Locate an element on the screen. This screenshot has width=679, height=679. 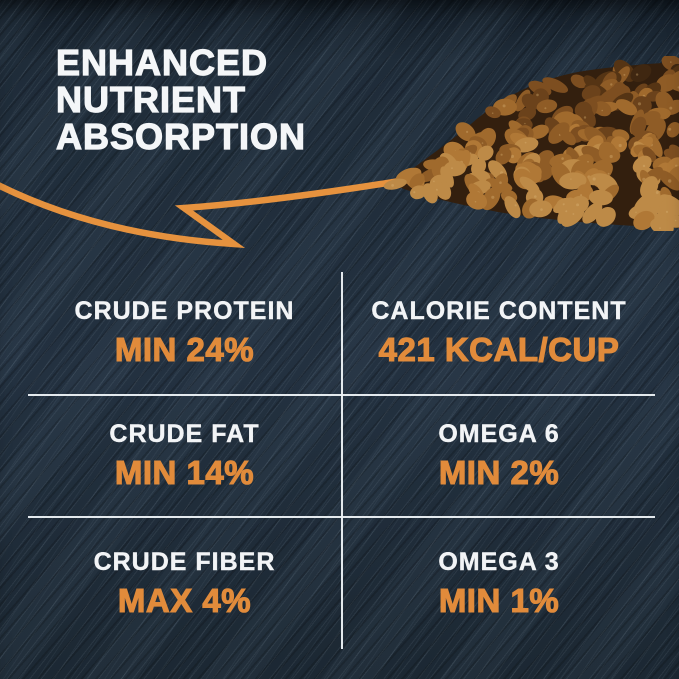
nutrition-cell-crude-fiber: CRUDE FIBER MAX 4% is located at coordinates (184, 583).